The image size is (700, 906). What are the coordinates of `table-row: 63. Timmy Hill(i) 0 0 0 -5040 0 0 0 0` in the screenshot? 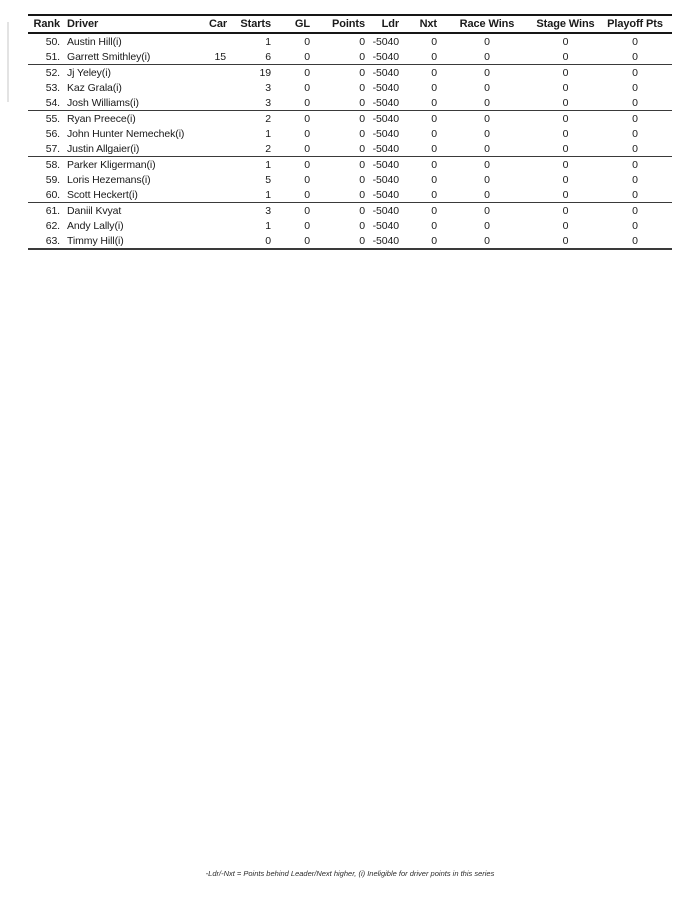 It's located at (350, 241).